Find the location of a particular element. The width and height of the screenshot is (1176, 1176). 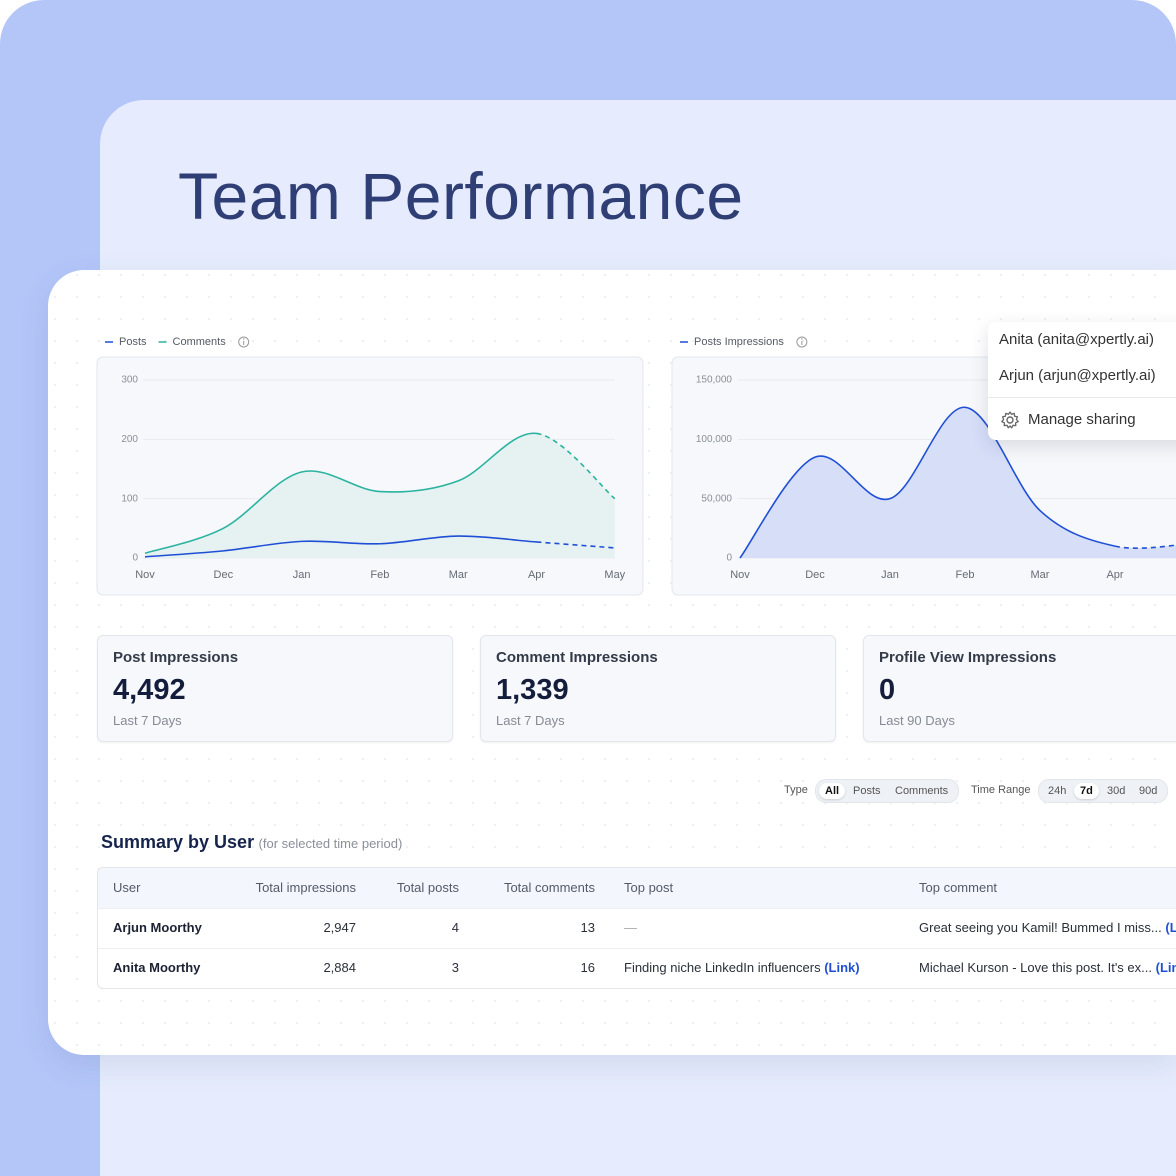

stat-card: Post Impressions 4,492 Last 7 Days is located at coordinates (275, 688).